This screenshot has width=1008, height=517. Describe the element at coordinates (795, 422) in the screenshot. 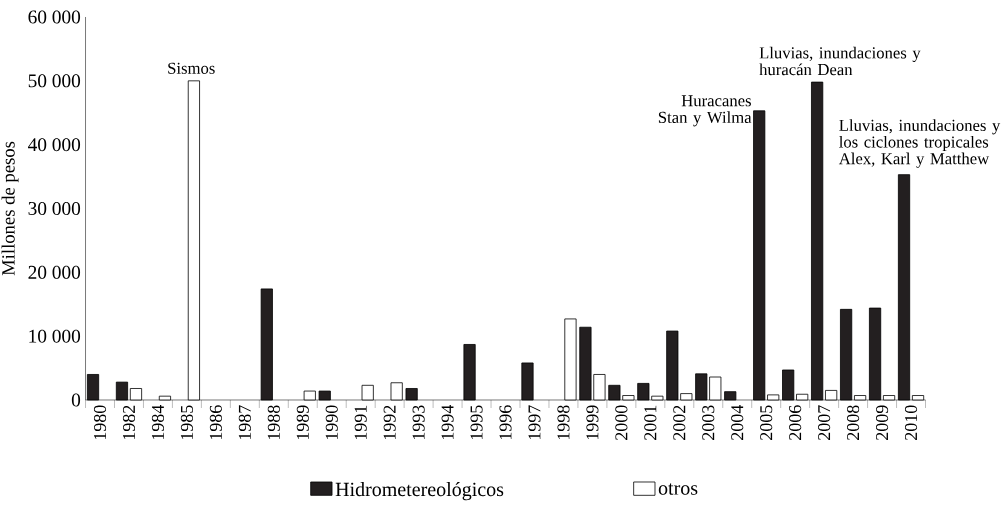

I see `x-tick-label: 2006` at that location.